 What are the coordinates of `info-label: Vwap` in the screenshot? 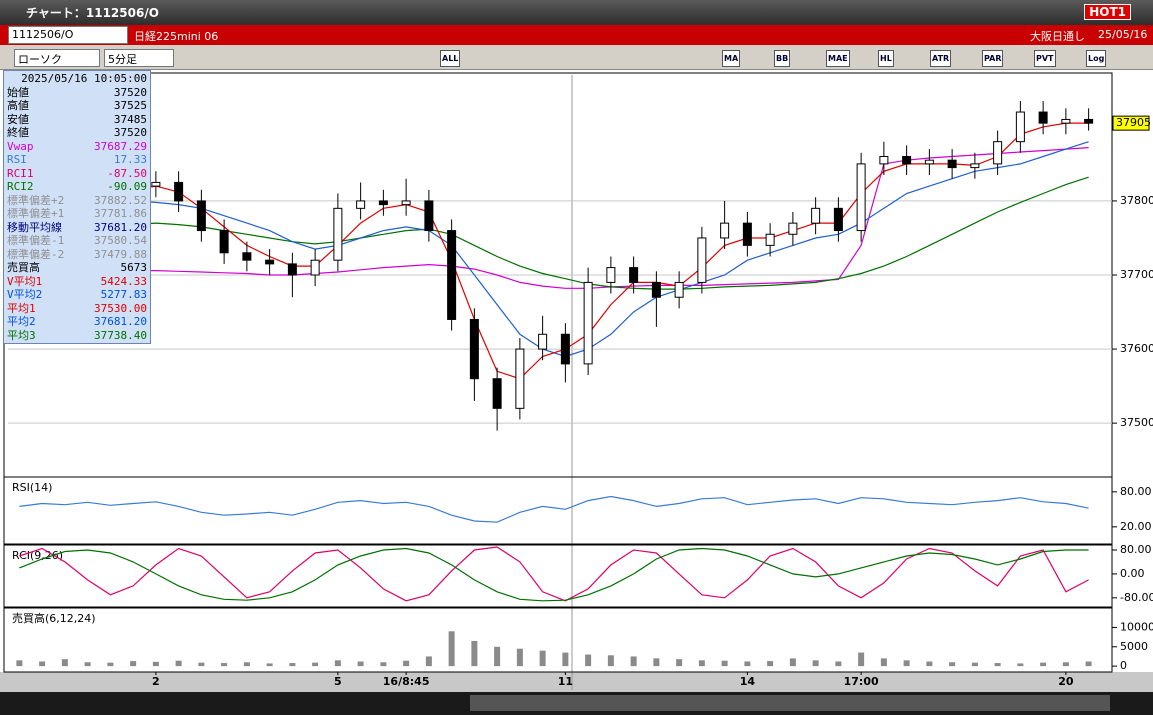 It's located at (20, 146).